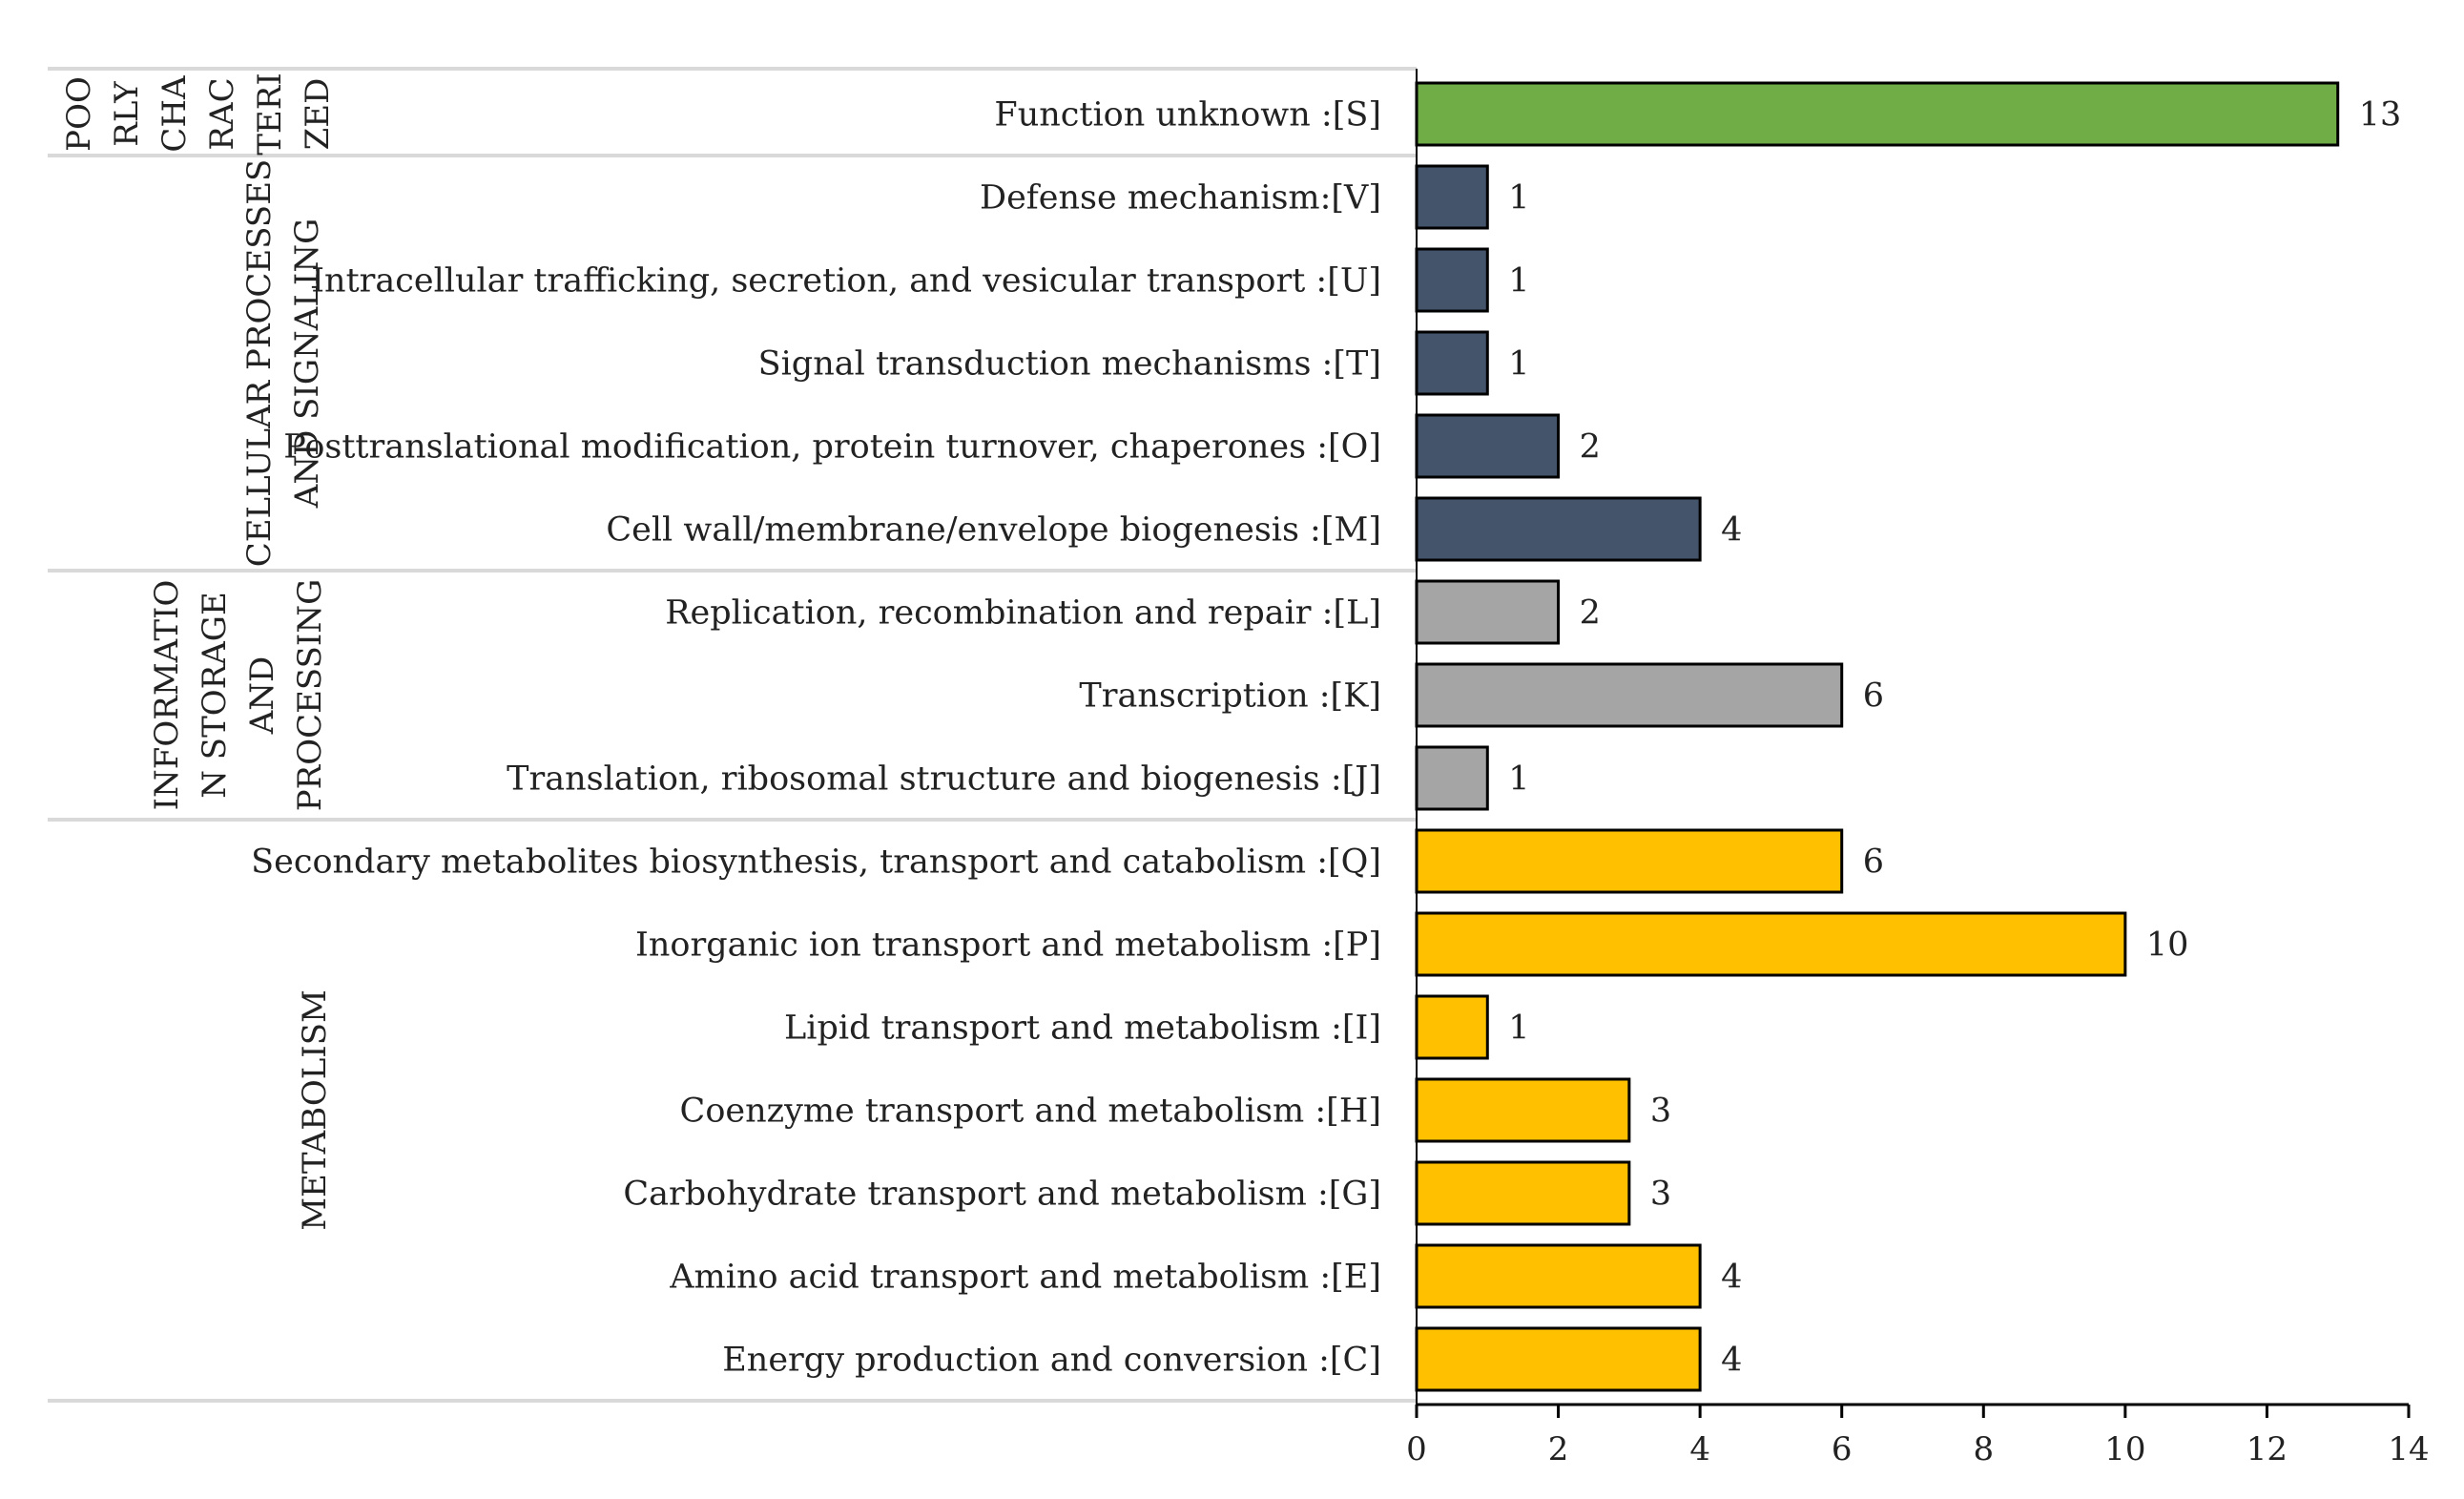  What do you see at coordinates (1699, 1449) in the screenshot?
I see `x-tick-label: 4` at bounding box center [1699, 1449].